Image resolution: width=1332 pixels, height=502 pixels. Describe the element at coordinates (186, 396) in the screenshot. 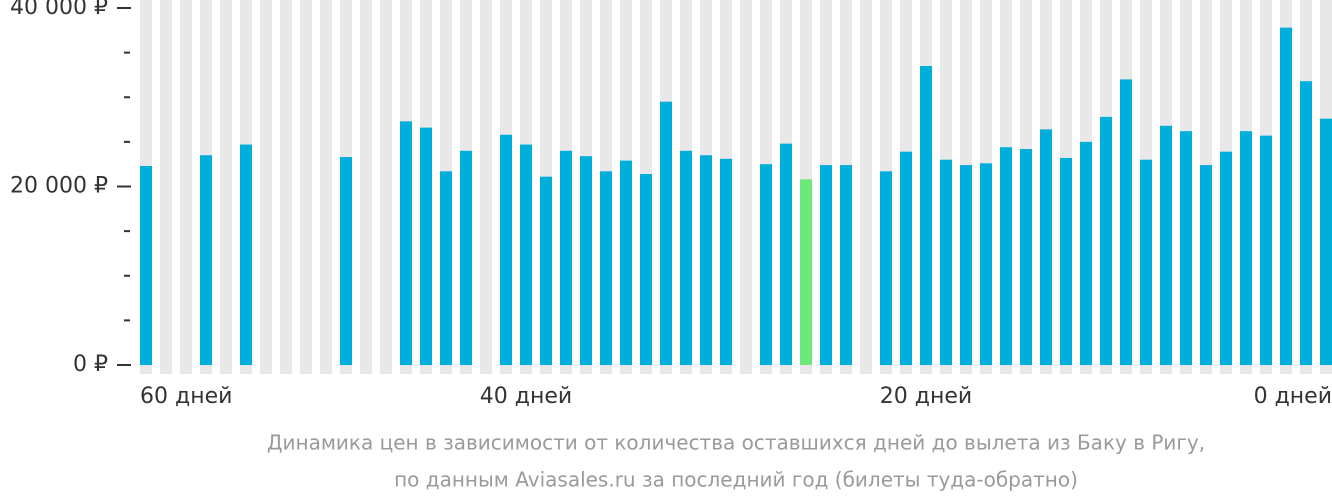

I see `x-tick-label: 60 дней` at that location.